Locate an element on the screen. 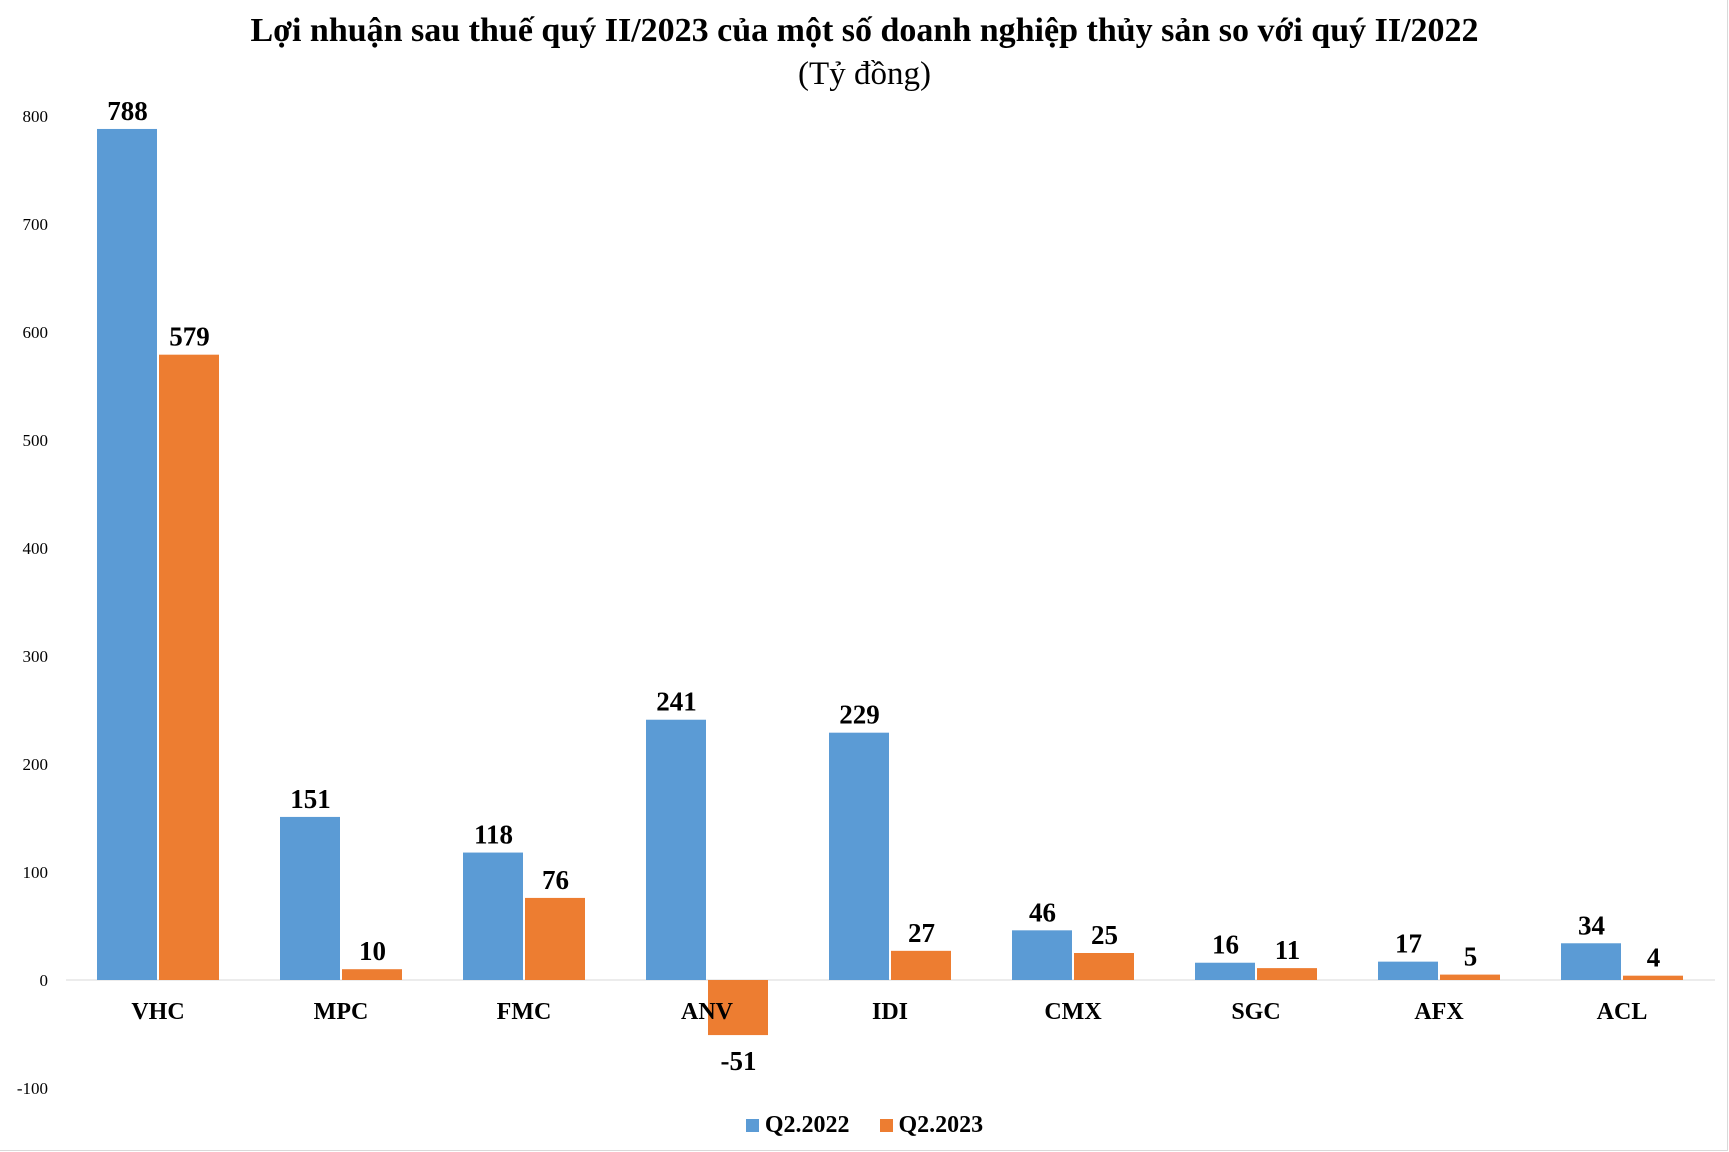 This screenshot has width=1729, height=1152. y-tick-label: 500 is located at coordinates (36, 440).